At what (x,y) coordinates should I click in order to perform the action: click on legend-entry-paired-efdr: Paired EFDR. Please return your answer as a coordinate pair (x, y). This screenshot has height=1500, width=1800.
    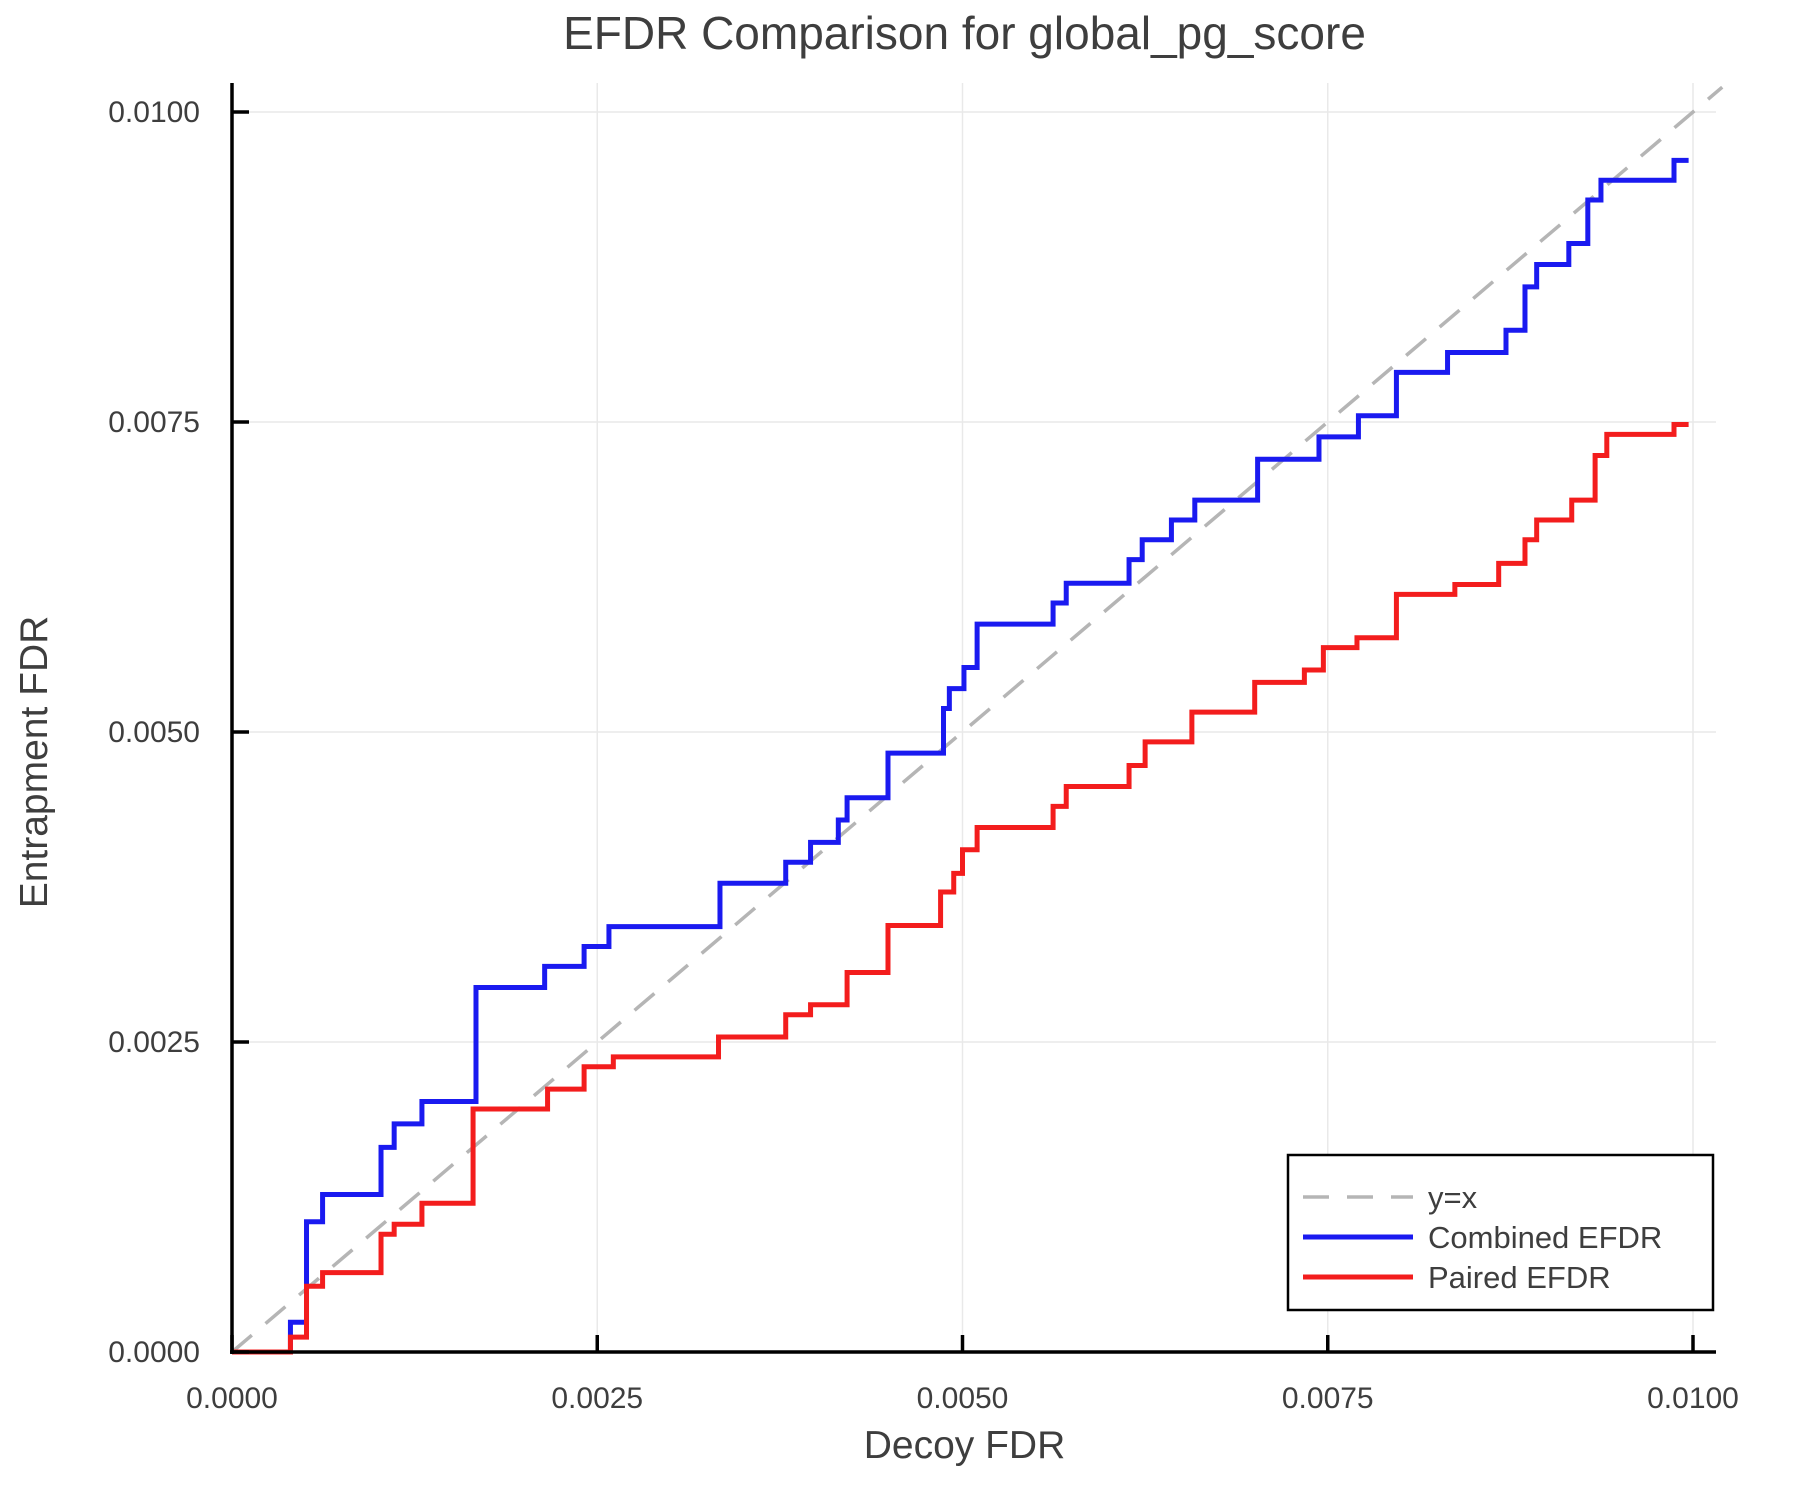
    Looking at the image, I should click on (1457, 1277).